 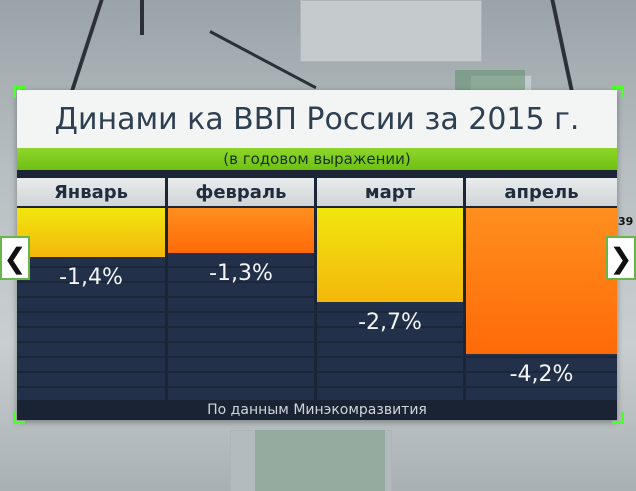 What do you see at coordinates (390, 192) in the screenshot?
I see `month-header: март` at bounding box center [390, 192].